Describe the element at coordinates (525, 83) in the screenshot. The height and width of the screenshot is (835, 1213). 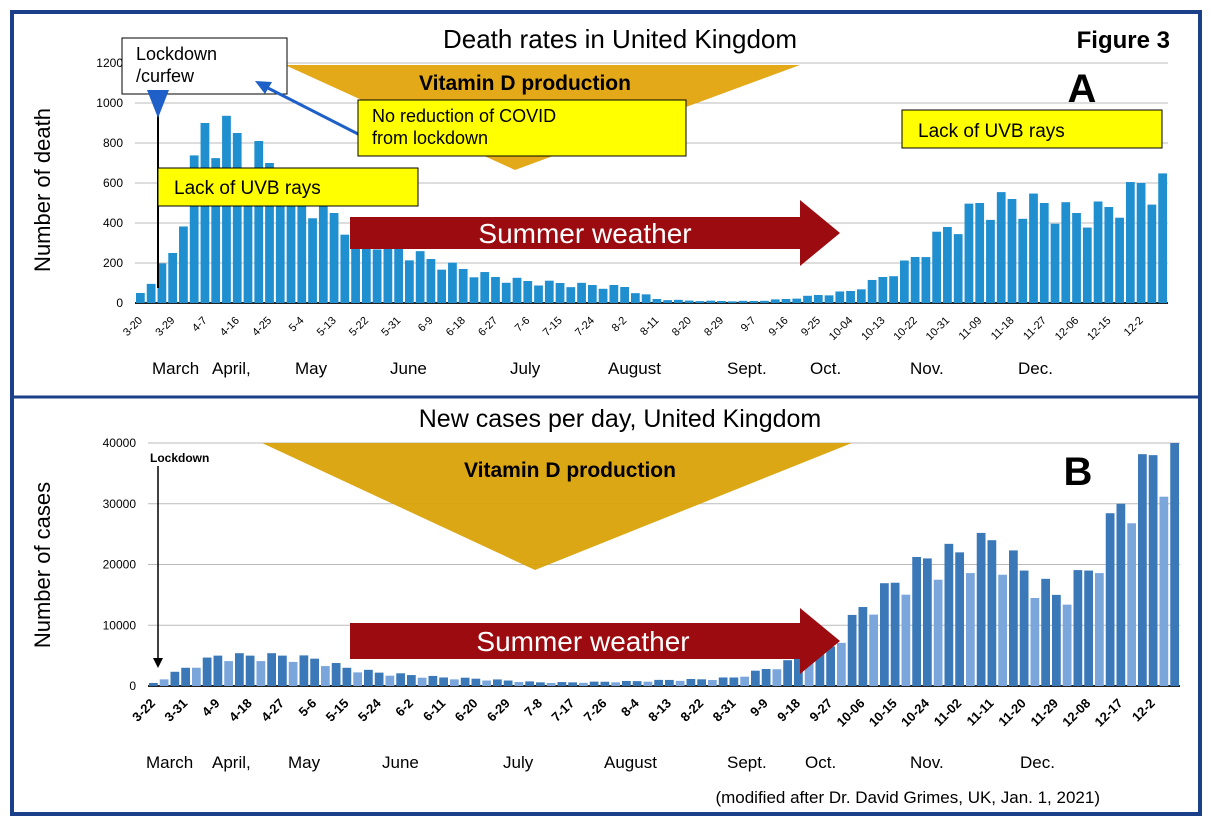
I see `vitamin-d-label-a: Vitamin D production` at that location.